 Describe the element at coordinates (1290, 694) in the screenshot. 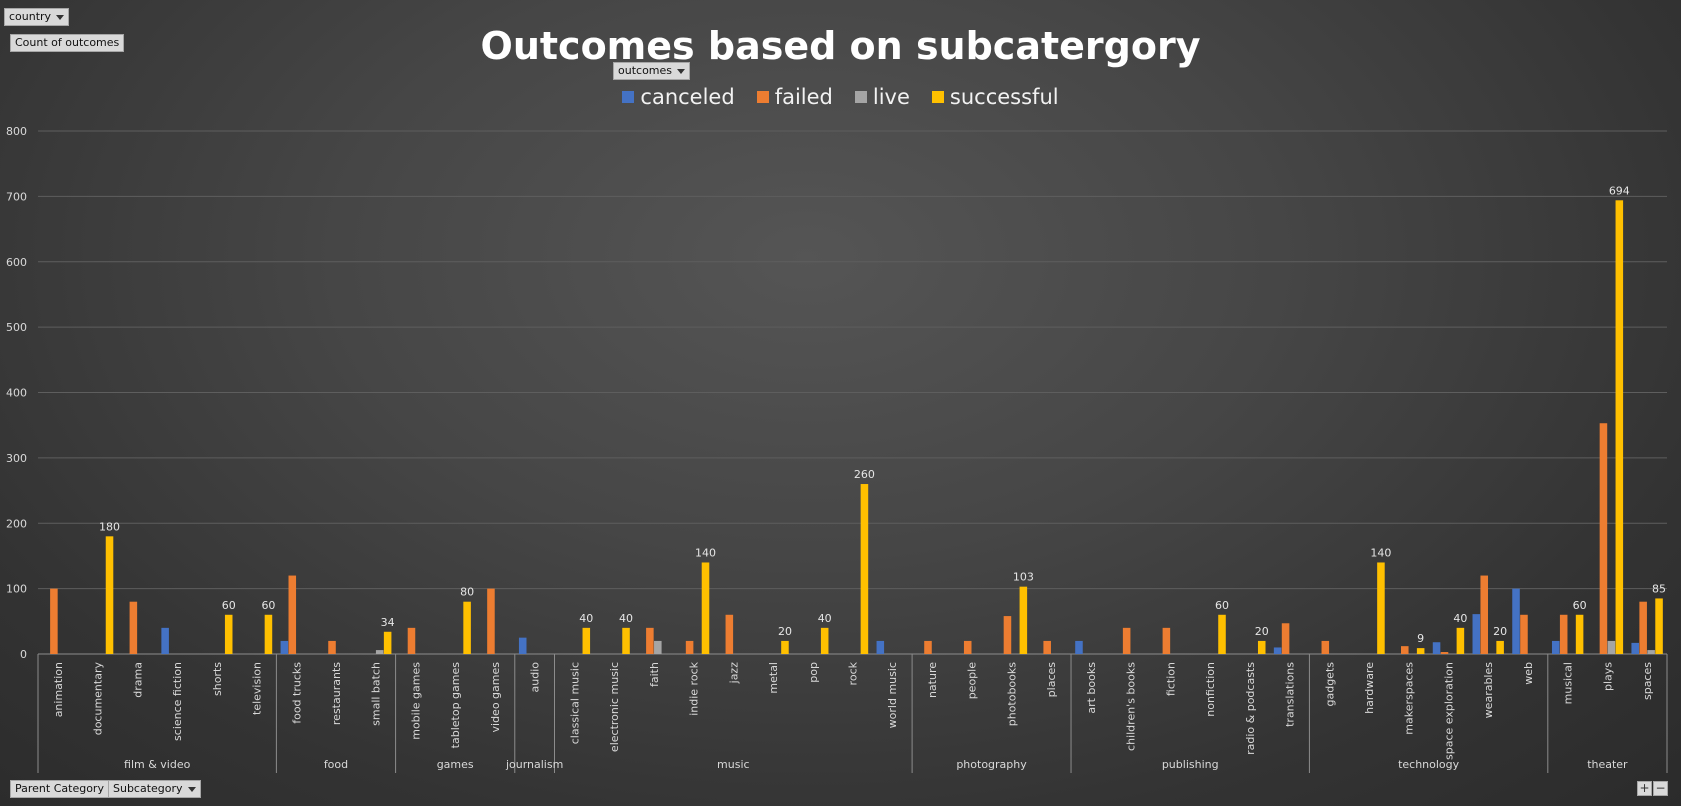

I see `x-tick-label: translations` at that location.